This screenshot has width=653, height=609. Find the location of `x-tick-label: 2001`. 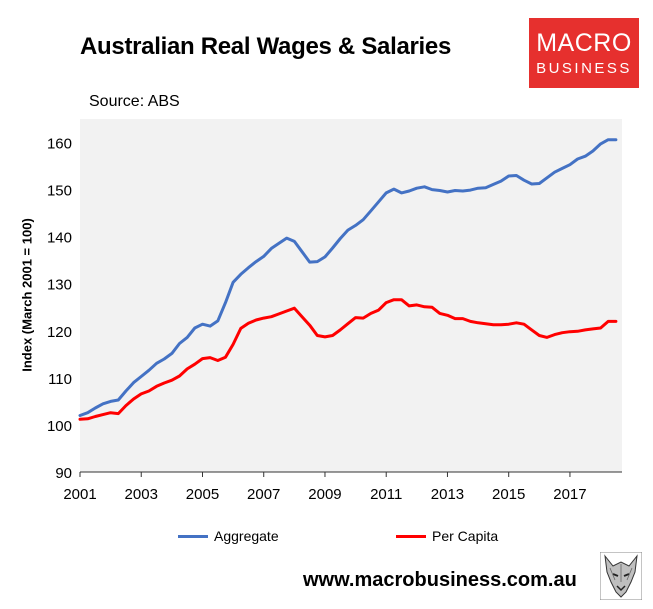

x-tick-label: 2001 is located at coordinates (79, 494).